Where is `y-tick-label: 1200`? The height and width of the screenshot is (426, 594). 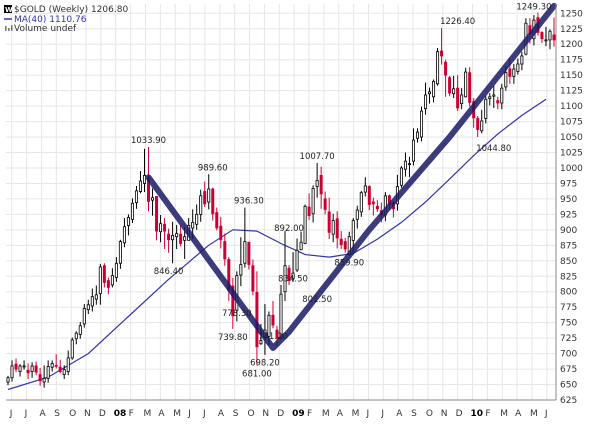 y-tick-label: 1200 is located at coordinates (571, 45).